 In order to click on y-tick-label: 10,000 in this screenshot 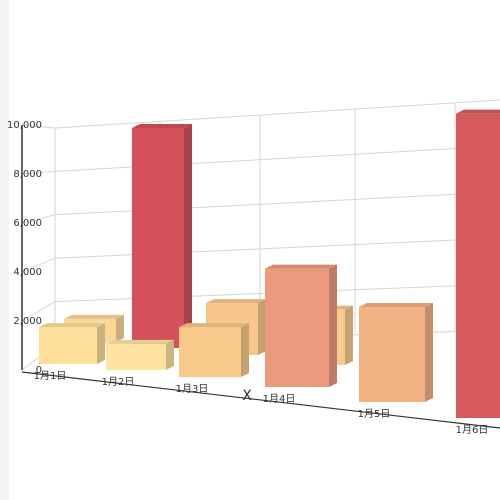, I will do `click(24, 125)`.